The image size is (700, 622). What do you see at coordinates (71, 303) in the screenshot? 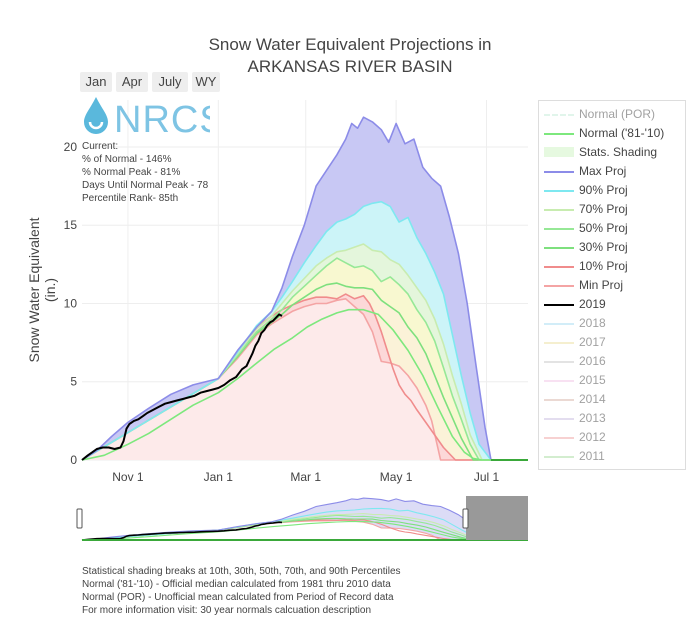
I see `y-tick-label: 10` at bounding box center [71, 303].